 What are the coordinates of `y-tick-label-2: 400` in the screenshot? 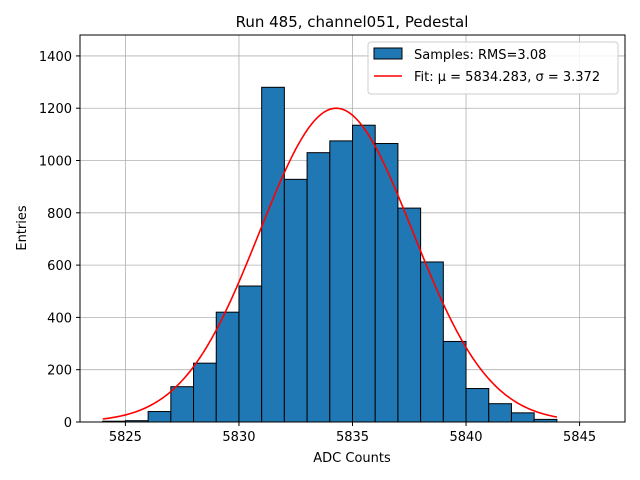 It's located at (59, 318).